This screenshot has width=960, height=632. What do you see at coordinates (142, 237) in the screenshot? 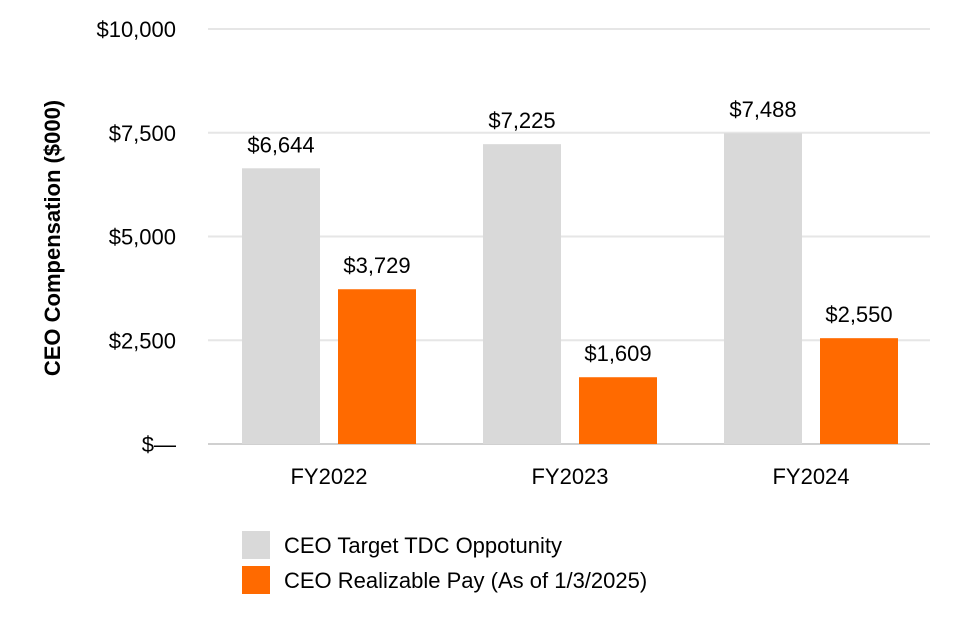
I see `y-tick-label: $5,000` at bounding box center [142, 237].